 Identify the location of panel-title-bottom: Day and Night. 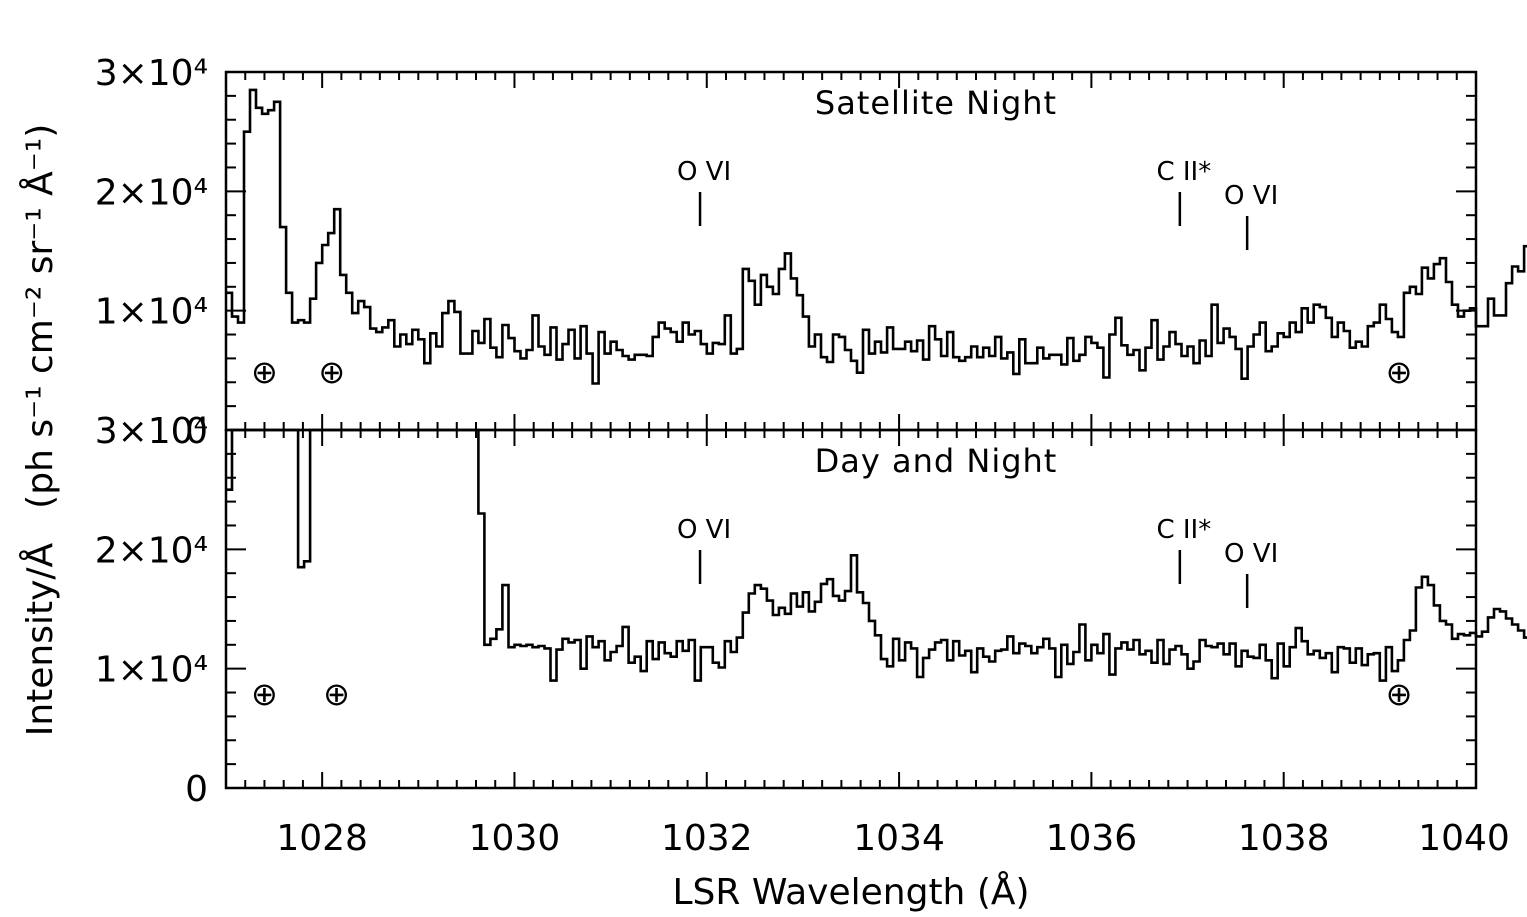
(936, 461).